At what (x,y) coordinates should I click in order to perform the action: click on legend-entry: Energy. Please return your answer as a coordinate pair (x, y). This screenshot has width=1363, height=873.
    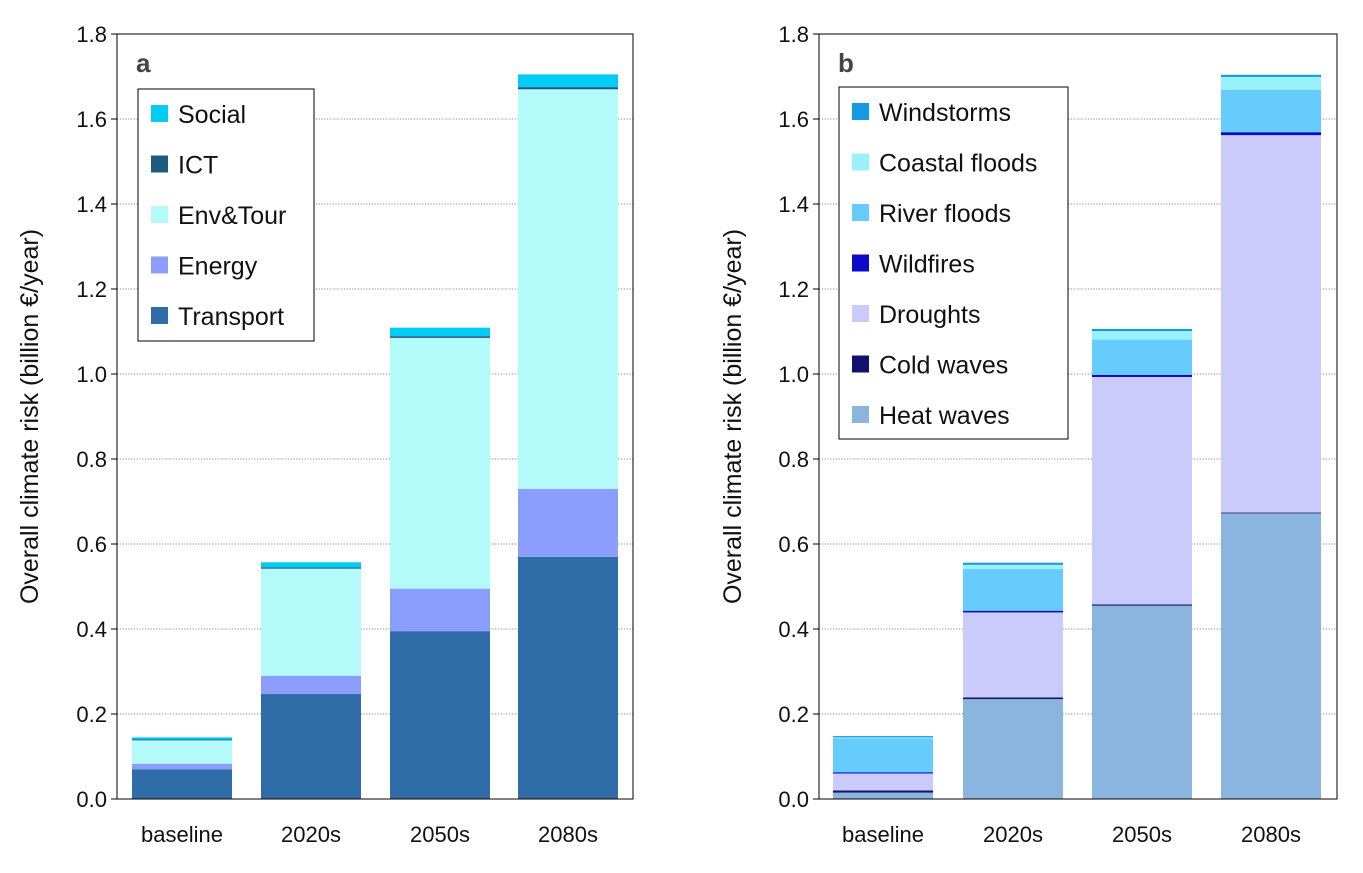
    Looking at the image, I should click on (218, 267).